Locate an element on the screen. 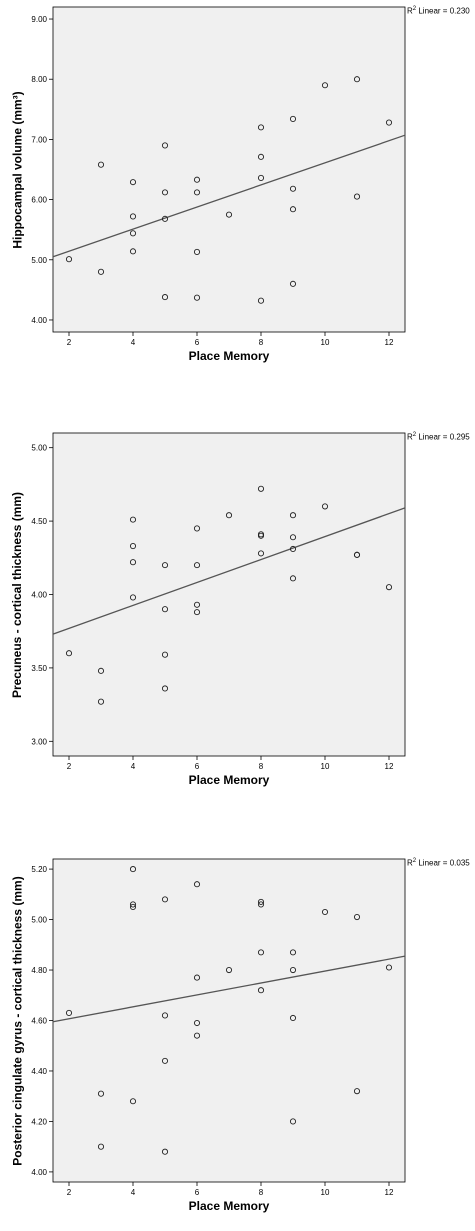 The image size is (475, 1231). y-tick-label: 6.00 is located at coordinates (39, 200).